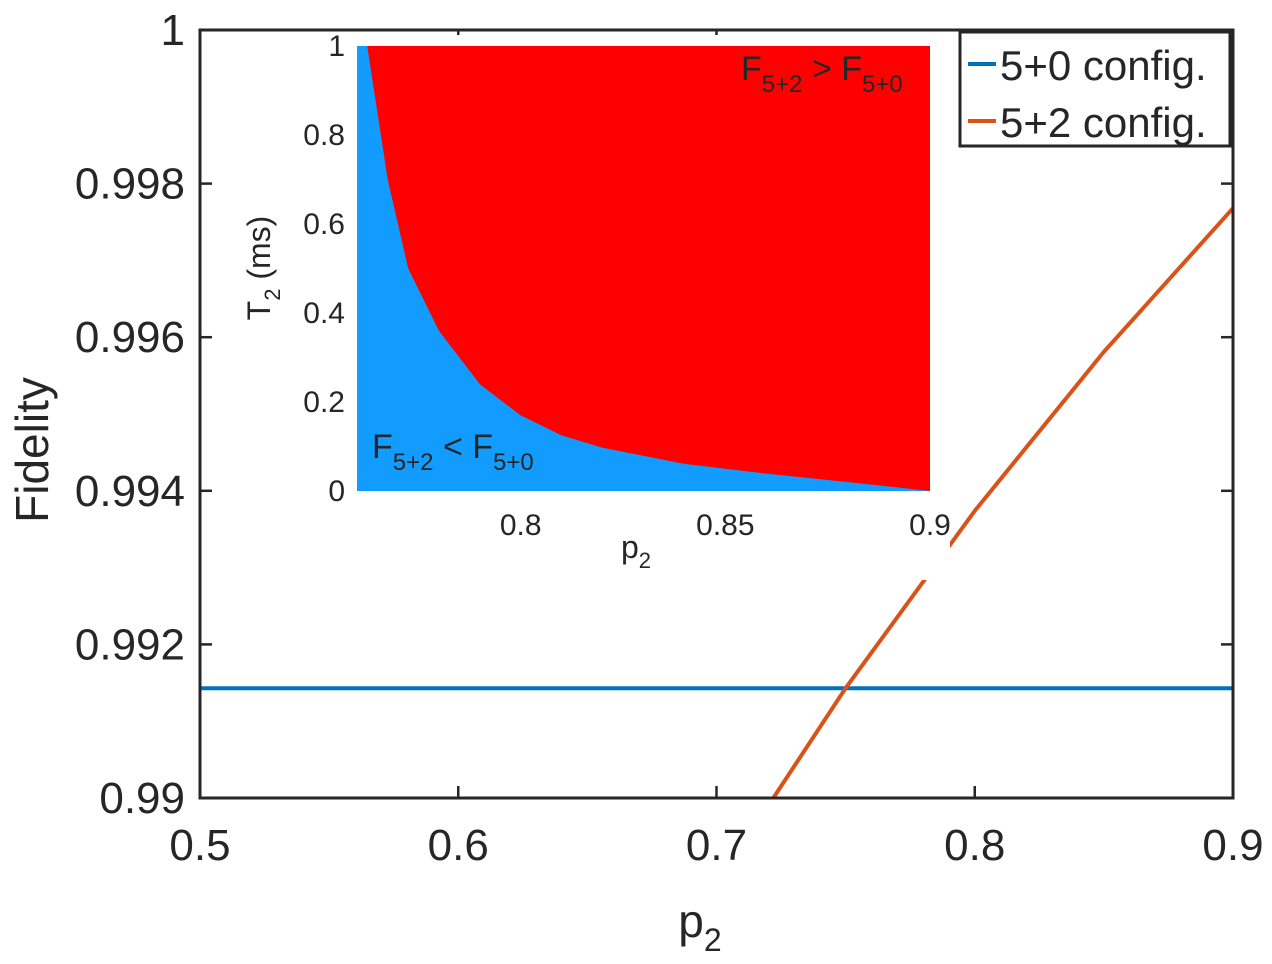  What do you see at coordinates (336, 46) in the screenshot?
I see `inset-y-tick-label: 1` at bounding box center [336, 46].